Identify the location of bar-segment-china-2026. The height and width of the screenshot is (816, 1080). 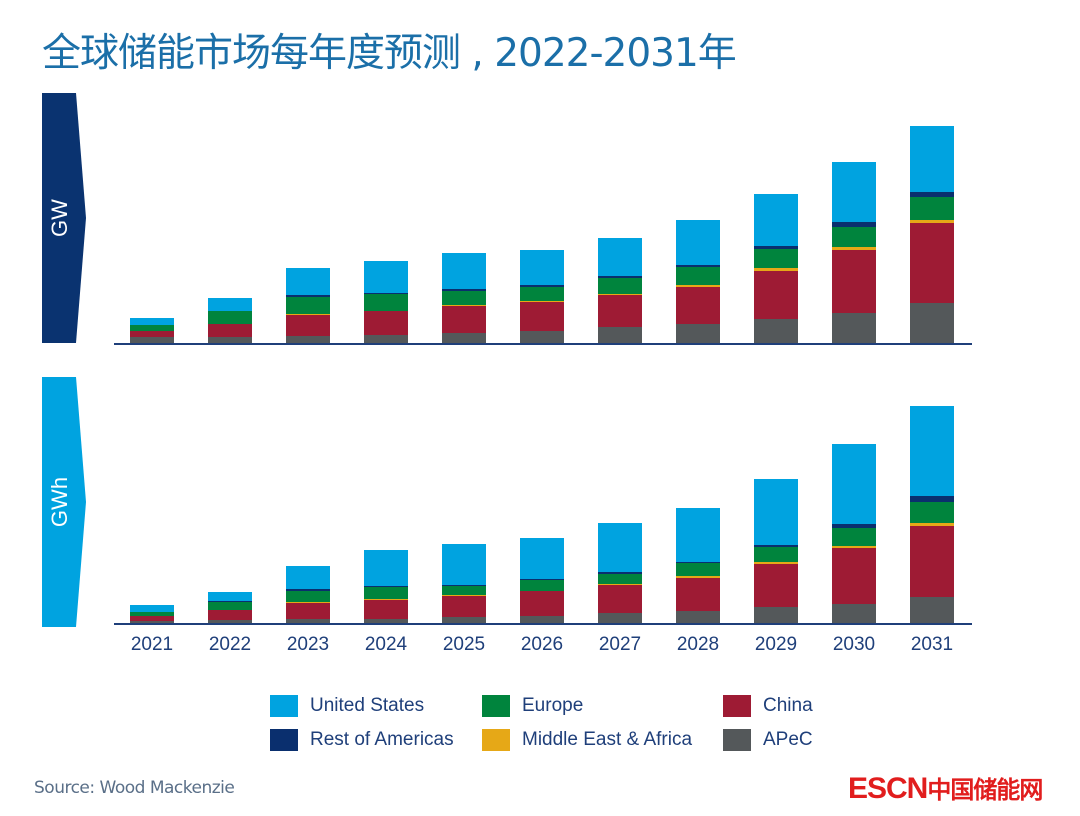
(542, 603).